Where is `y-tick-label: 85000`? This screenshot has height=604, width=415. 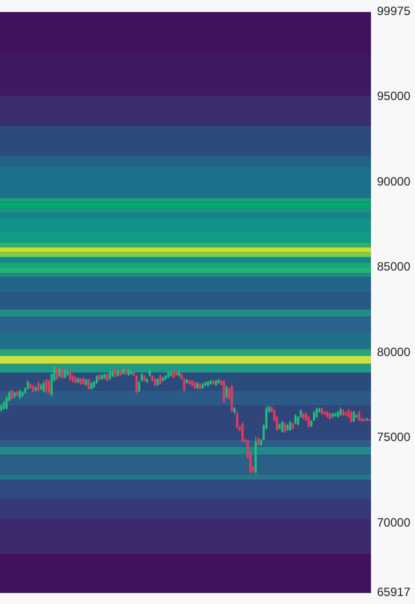 y-tick-label: 85000 is located at coordinates (394, 267).